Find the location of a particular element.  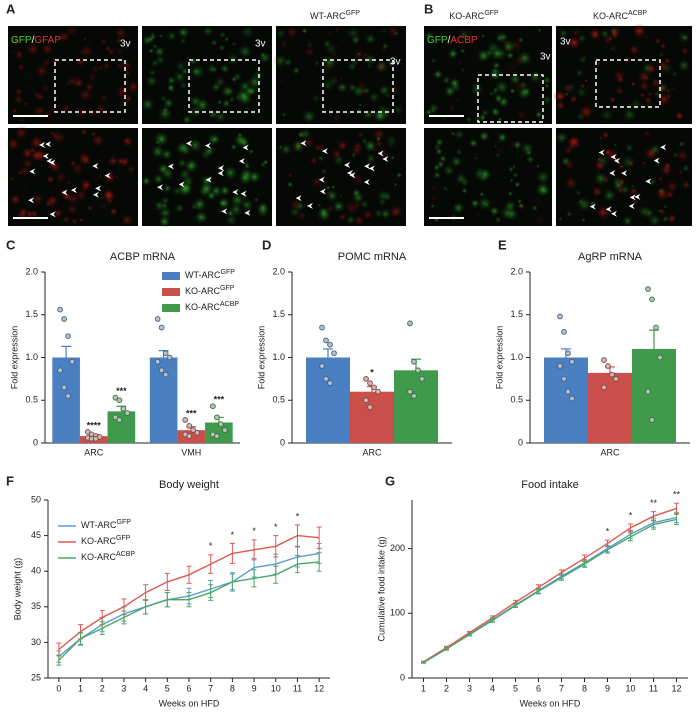

y-tick-label: 1.0 is located at coordinates (278, 357).